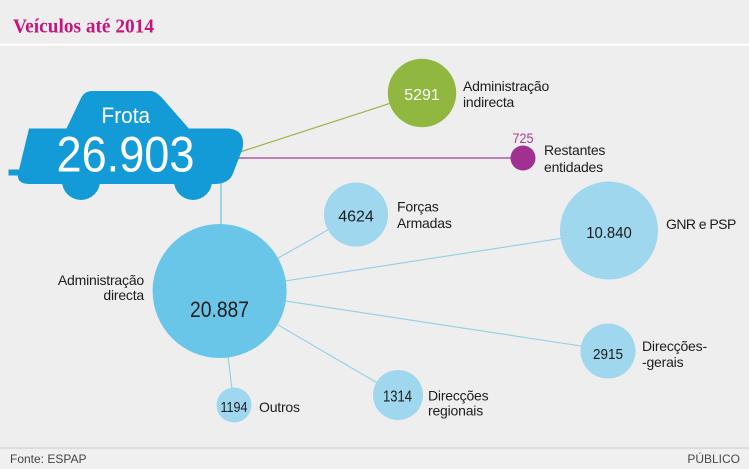 The height and width of the screenshot is (469, 749). Describe the element at coordinates (701, 224) in the screenshot. I see `svg-text: GNR e PSP` at that location.